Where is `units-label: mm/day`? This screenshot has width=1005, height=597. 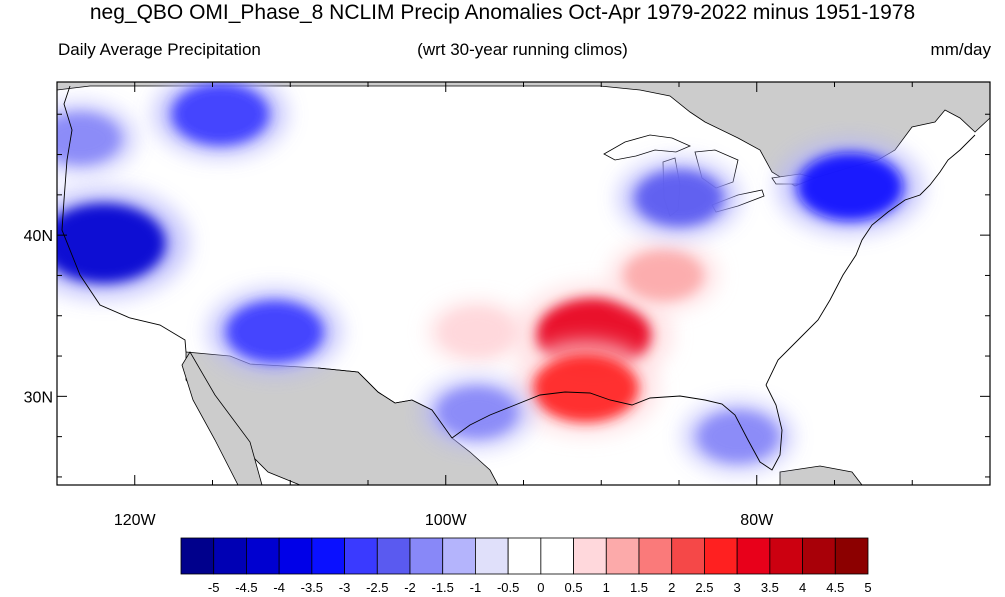 units-label: mm/day is located at coordinates (960, 49).